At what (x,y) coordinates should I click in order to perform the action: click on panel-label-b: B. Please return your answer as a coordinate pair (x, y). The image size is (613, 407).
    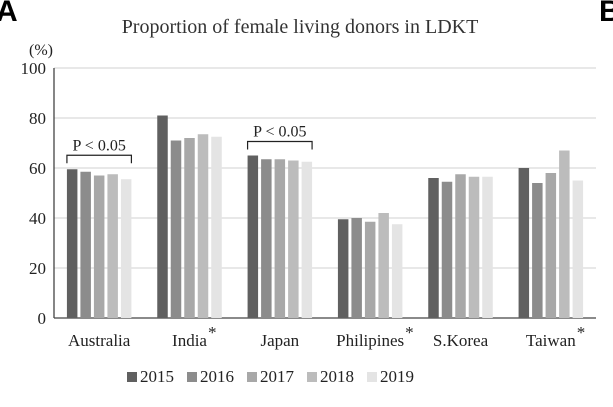
    Looking at the image, I should click on (606, 14).